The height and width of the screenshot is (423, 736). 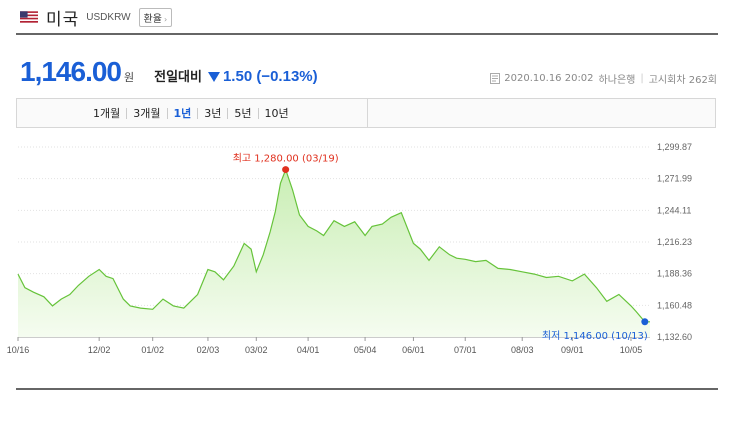 What do you see at coordinates (276, 113) in the screenshot?
I see `tab-10-years: 10년` at bounding box center [276, 113].